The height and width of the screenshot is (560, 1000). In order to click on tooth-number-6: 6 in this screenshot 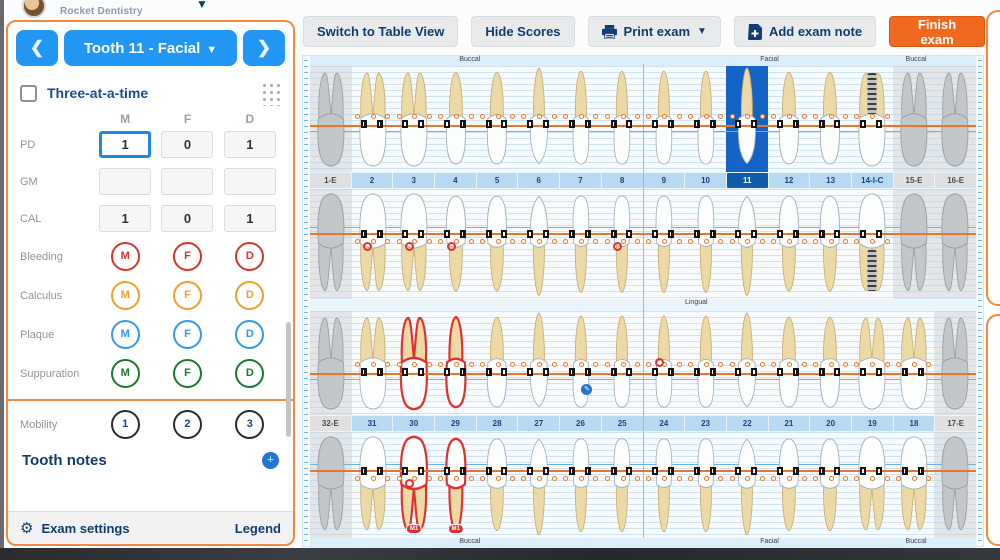, I will do `click(539, 180)`.